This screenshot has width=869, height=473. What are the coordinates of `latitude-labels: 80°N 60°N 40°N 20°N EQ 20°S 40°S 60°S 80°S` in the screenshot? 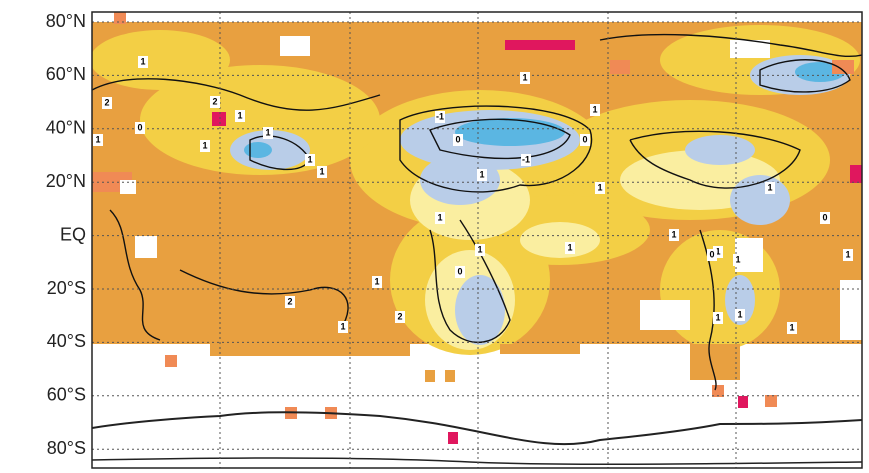 It's located at (66, 234).